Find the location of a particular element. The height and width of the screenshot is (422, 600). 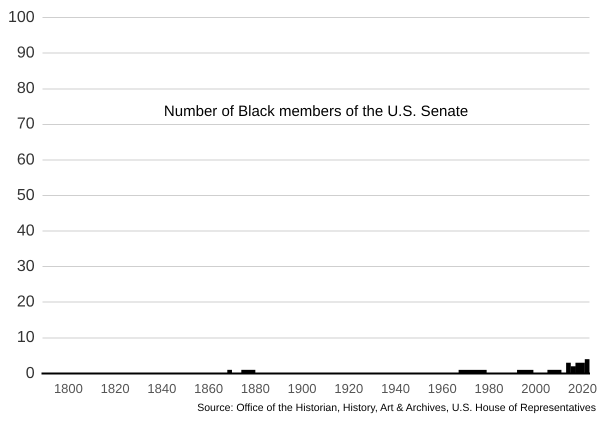

y-tick-label: 10 is located at coordinates (25, 337).